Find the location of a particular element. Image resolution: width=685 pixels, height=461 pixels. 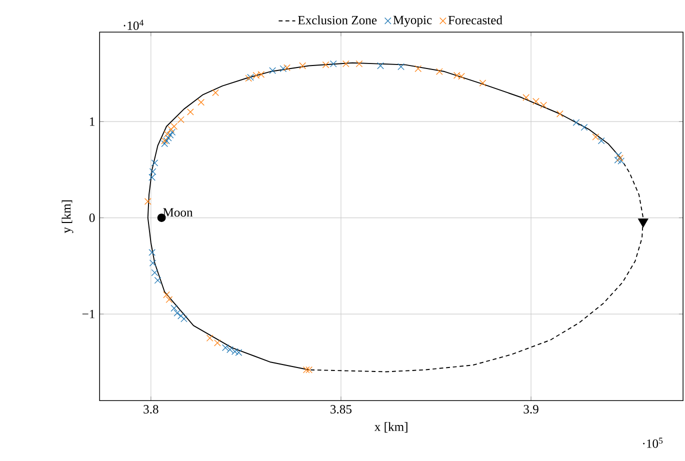

y-tick-label: 1 is located at coordinates (92, 121).